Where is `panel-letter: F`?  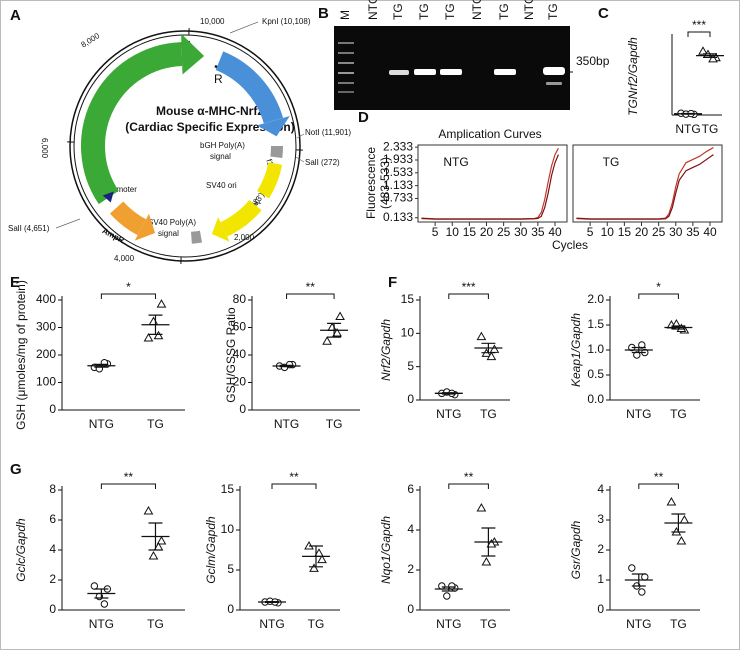
panel-letter: F is located at coordinates (392, 282).